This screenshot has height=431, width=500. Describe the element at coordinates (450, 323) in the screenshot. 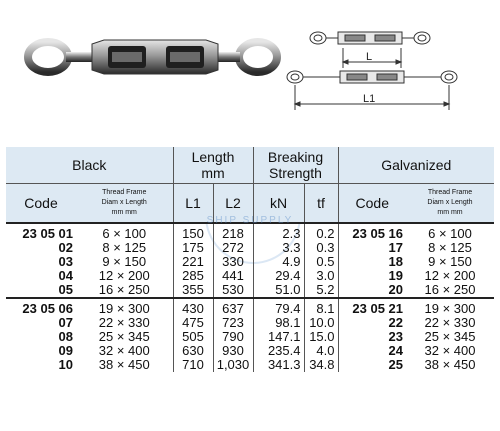

I see `cell-galvanized-size: 22 × 330` at that location.